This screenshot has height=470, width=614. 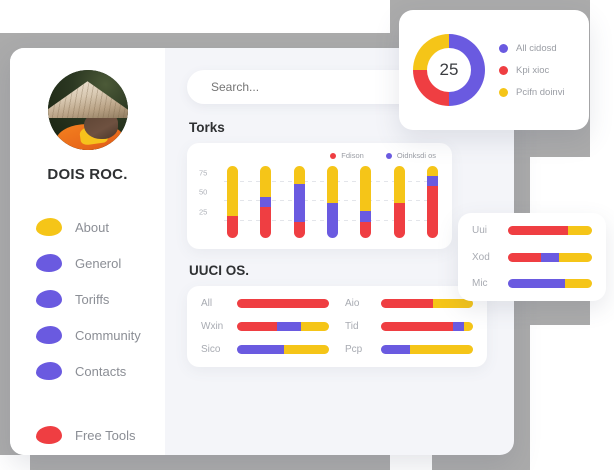 I want to click on legend-dot-yellow, so click(x=503, y=92).